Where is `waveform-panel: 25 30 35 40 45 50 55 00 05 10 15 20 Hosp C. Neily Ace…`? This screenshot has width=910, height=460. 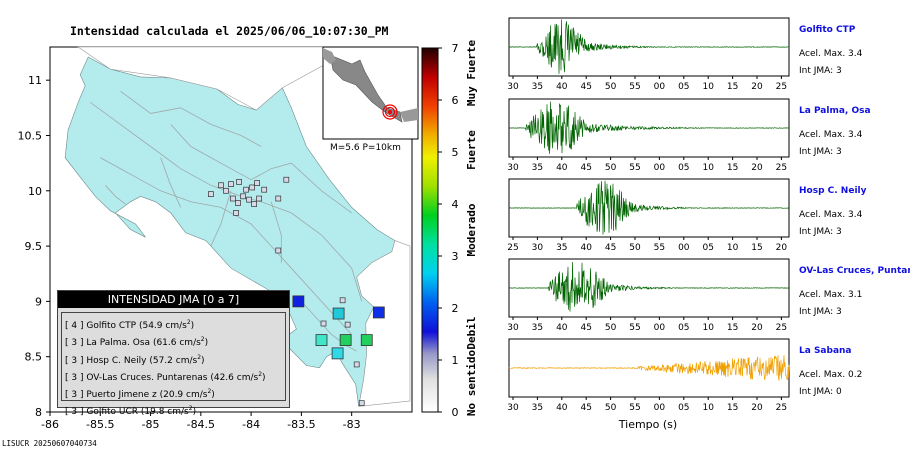 waveform-panel: 25 30 35 40 45 50 55 00 05 10 15 20 Hosp C. Neily Ace… is located at coordinates (687, 215).